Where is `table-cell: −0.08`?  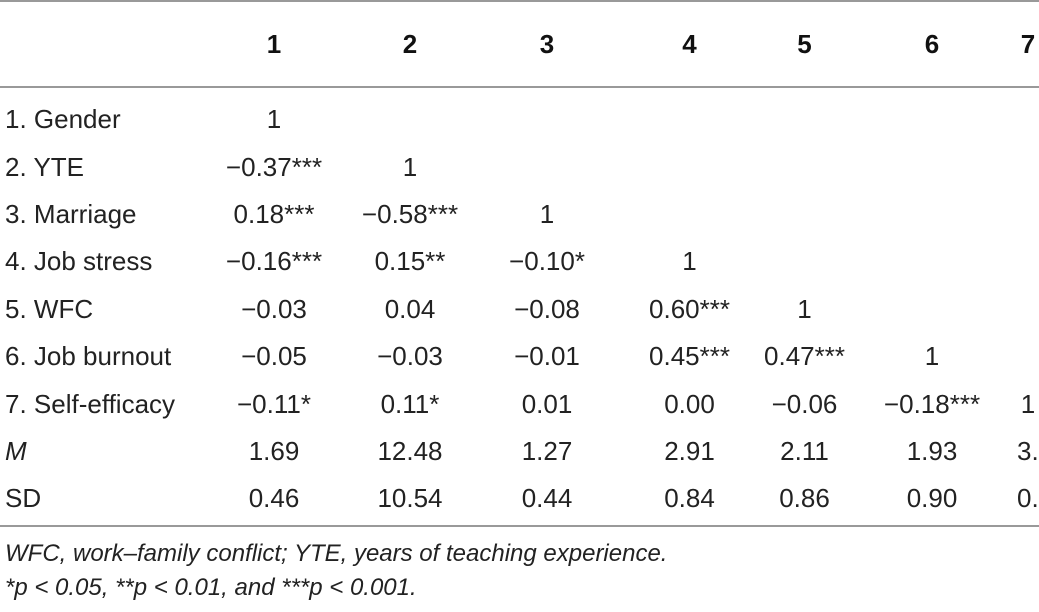
table-cell: −0.08 is located at coordinates (547, 308).